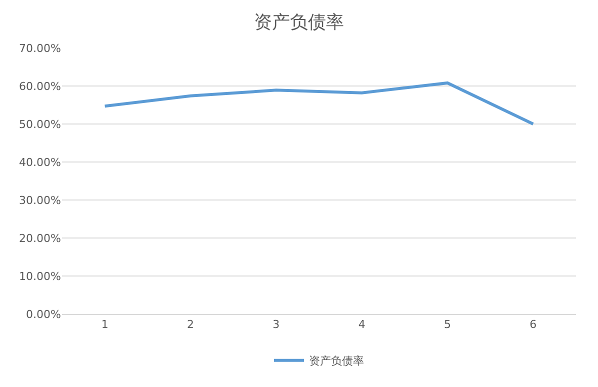 The width and height of the screenshot is (598, 387). What do you see at coordinates (40, 238) in the screenshot?
I see `y-tick-label: 20.00%` at bounding box center [40, 238].